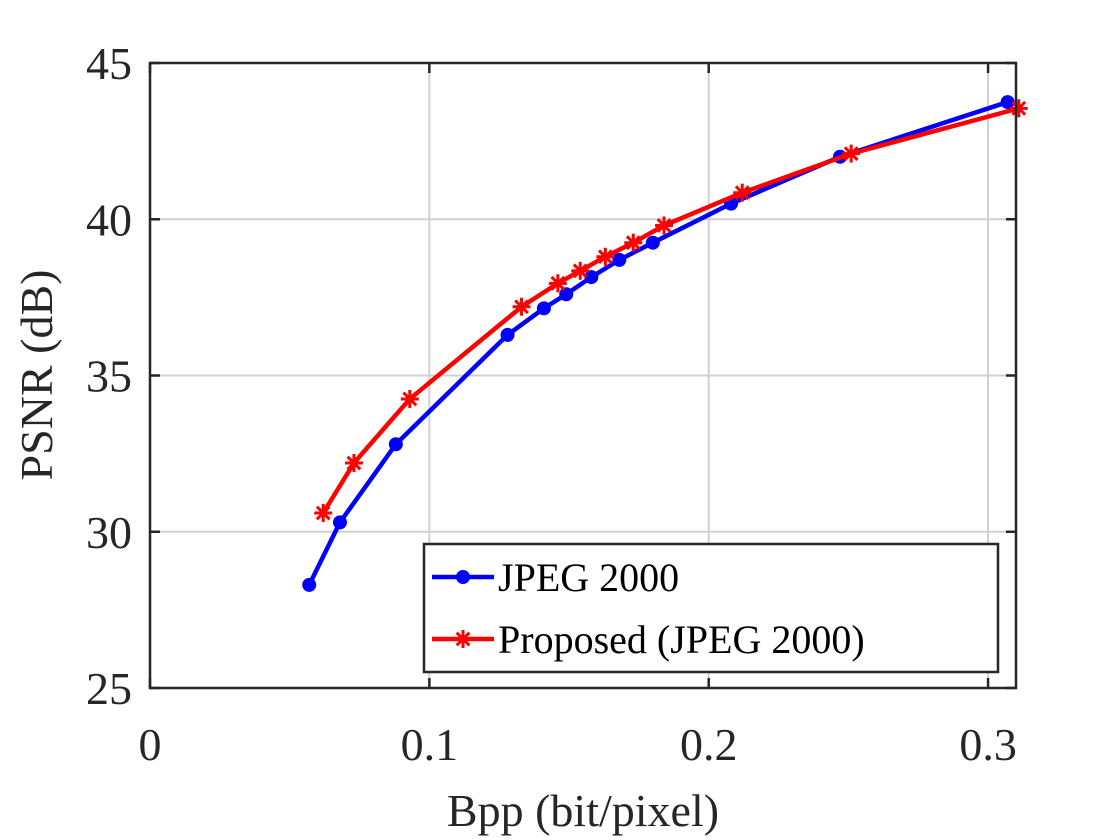 The height and width of the screenshot is (840, 1120). Describe the element at coordinates (109, 532) in the screenshot. I see `y-tick-label: 30` at that location.